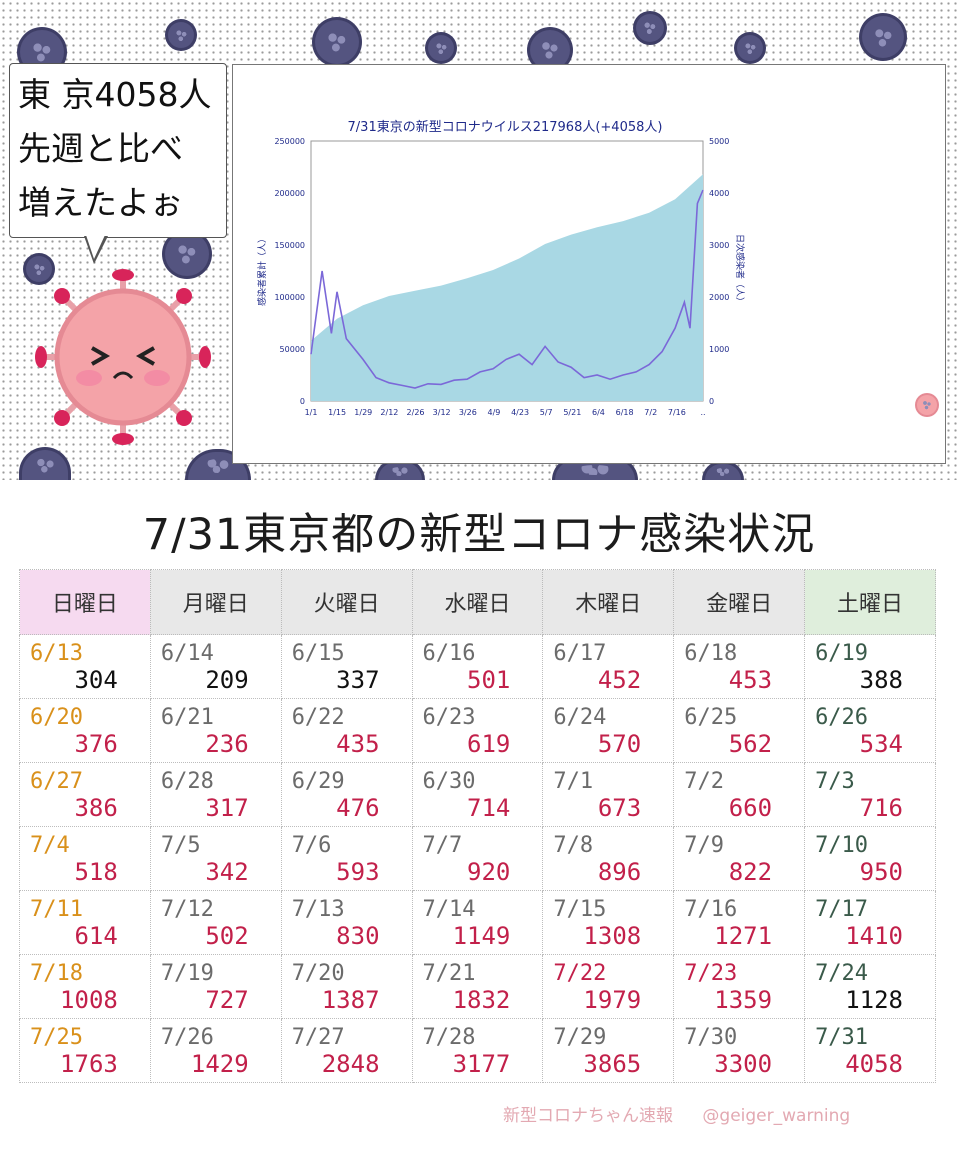  What do you see at coordinates (358, 936) in the screenshot?
I see `cell-cases-value: 830` at bounding box center [358, 936].